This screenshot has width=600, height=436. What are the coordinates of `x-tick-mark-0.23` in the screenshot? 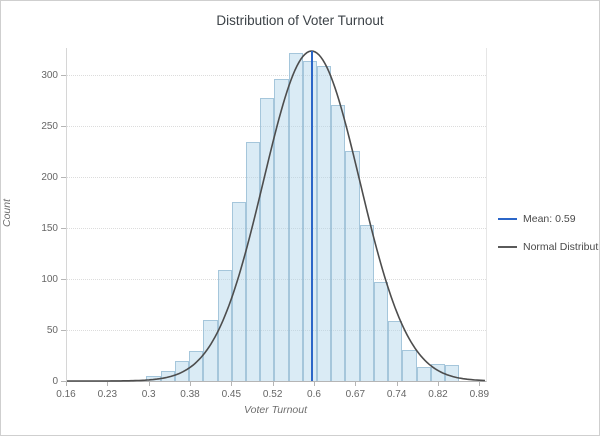 It's located at (108, 384).